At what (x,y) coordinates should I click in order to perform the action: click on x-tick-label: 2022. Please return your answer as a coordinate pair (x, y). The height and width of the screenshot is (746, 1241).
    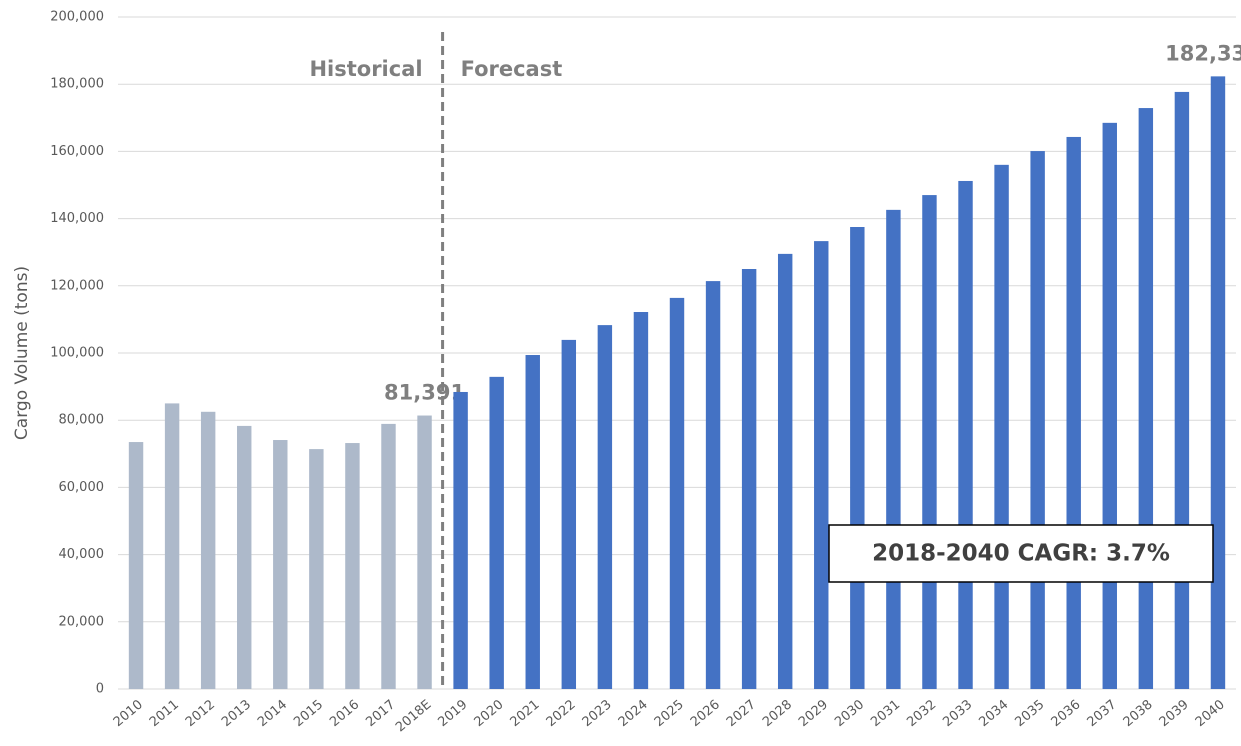
    Looking at the image, I should click on (561, 713).